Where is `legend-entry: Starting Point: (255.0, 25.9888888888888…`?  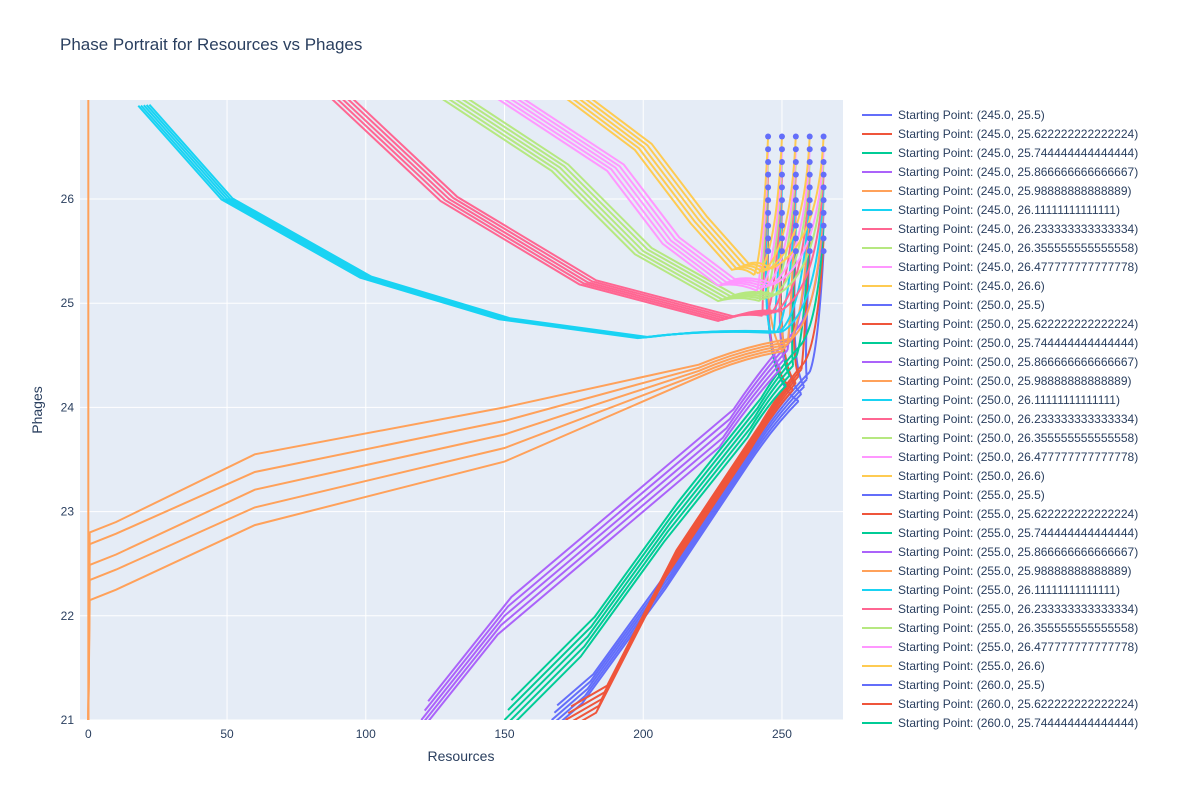
legend-entry: Starting Point: (255.0, 25.9888888888888… is located at coordinates (1015, 571).